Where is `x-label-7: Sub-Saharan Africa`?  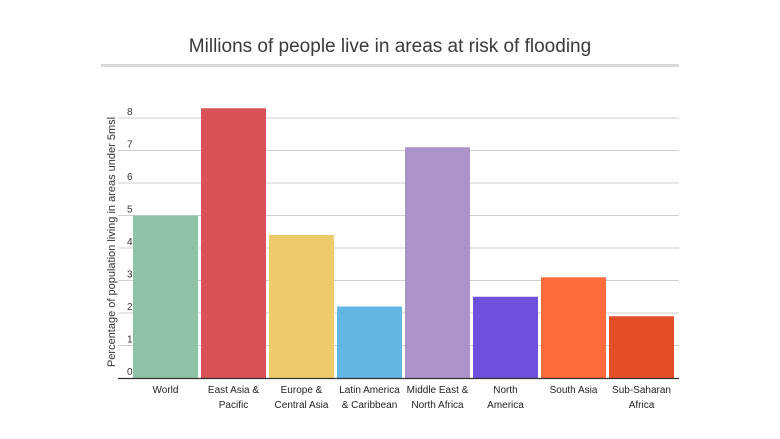
x-label-7: Sub-Saharan Africa is located at coordinates (641, 398).